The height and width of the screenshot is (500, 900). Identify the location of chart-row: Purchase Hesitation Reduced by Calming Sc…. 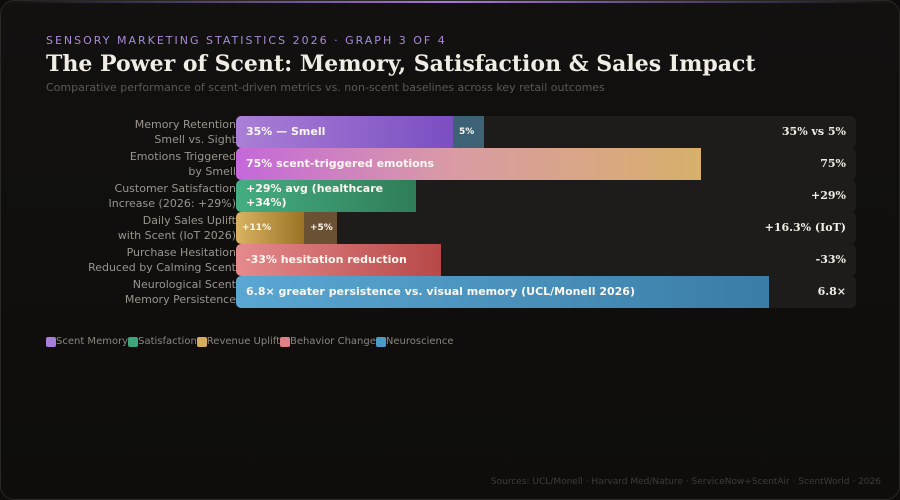
(450, 260).